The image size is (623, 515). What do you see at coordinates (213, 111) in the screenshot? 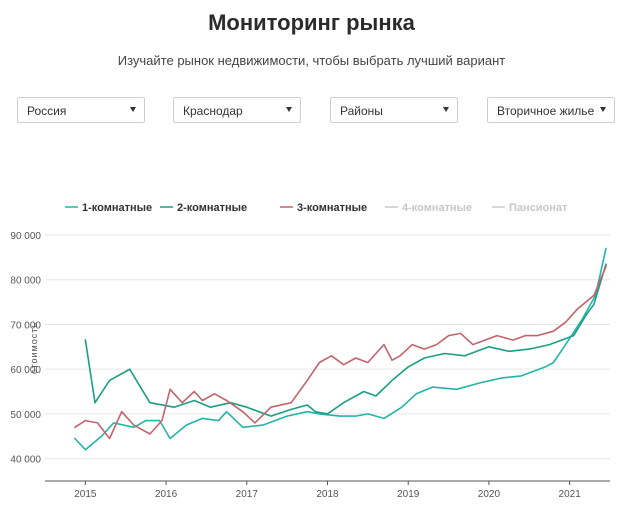
I see `city-select-value: Краснодар` at bounding box center [213, 111].